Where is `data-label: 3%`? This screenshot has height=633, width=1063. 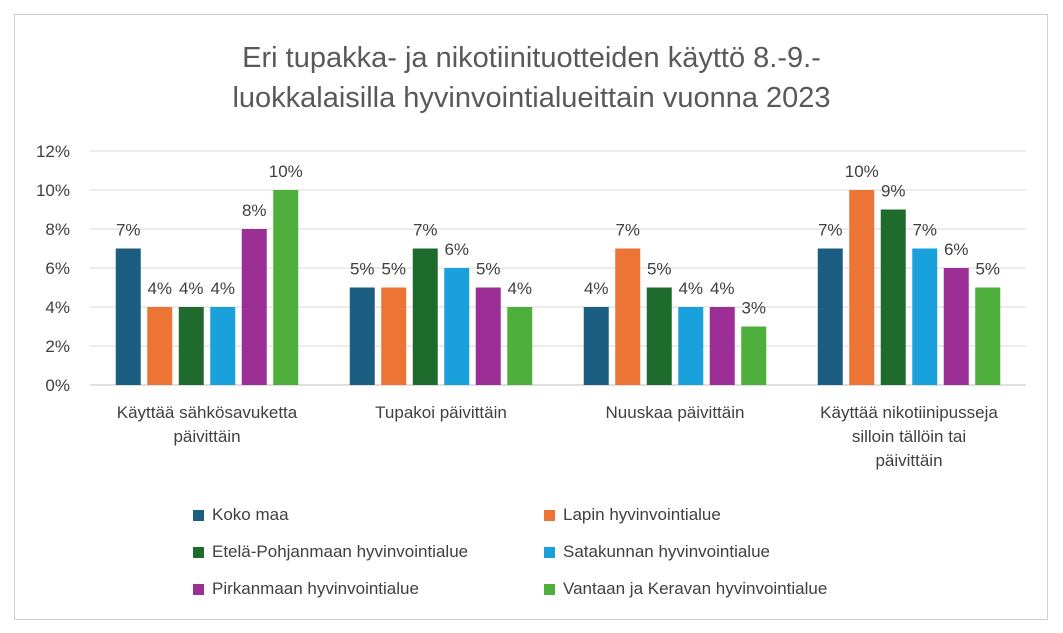 data-label: 3% is located at coordinates (753, 308).